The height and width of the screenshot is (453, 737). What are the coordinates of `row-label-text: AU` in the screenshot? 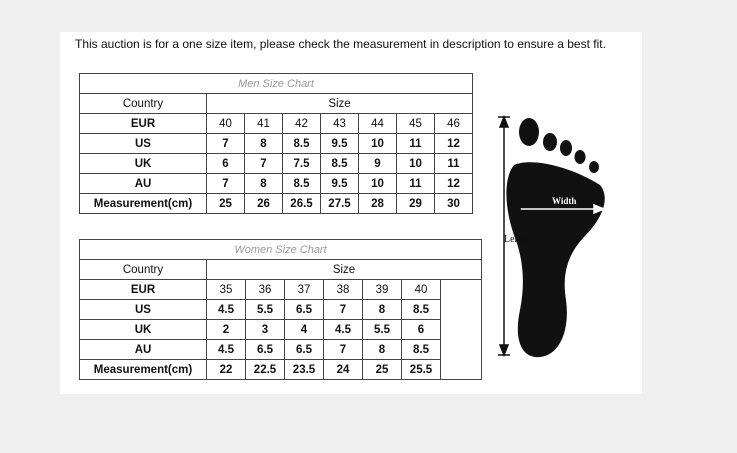 It's located at (143, 183).